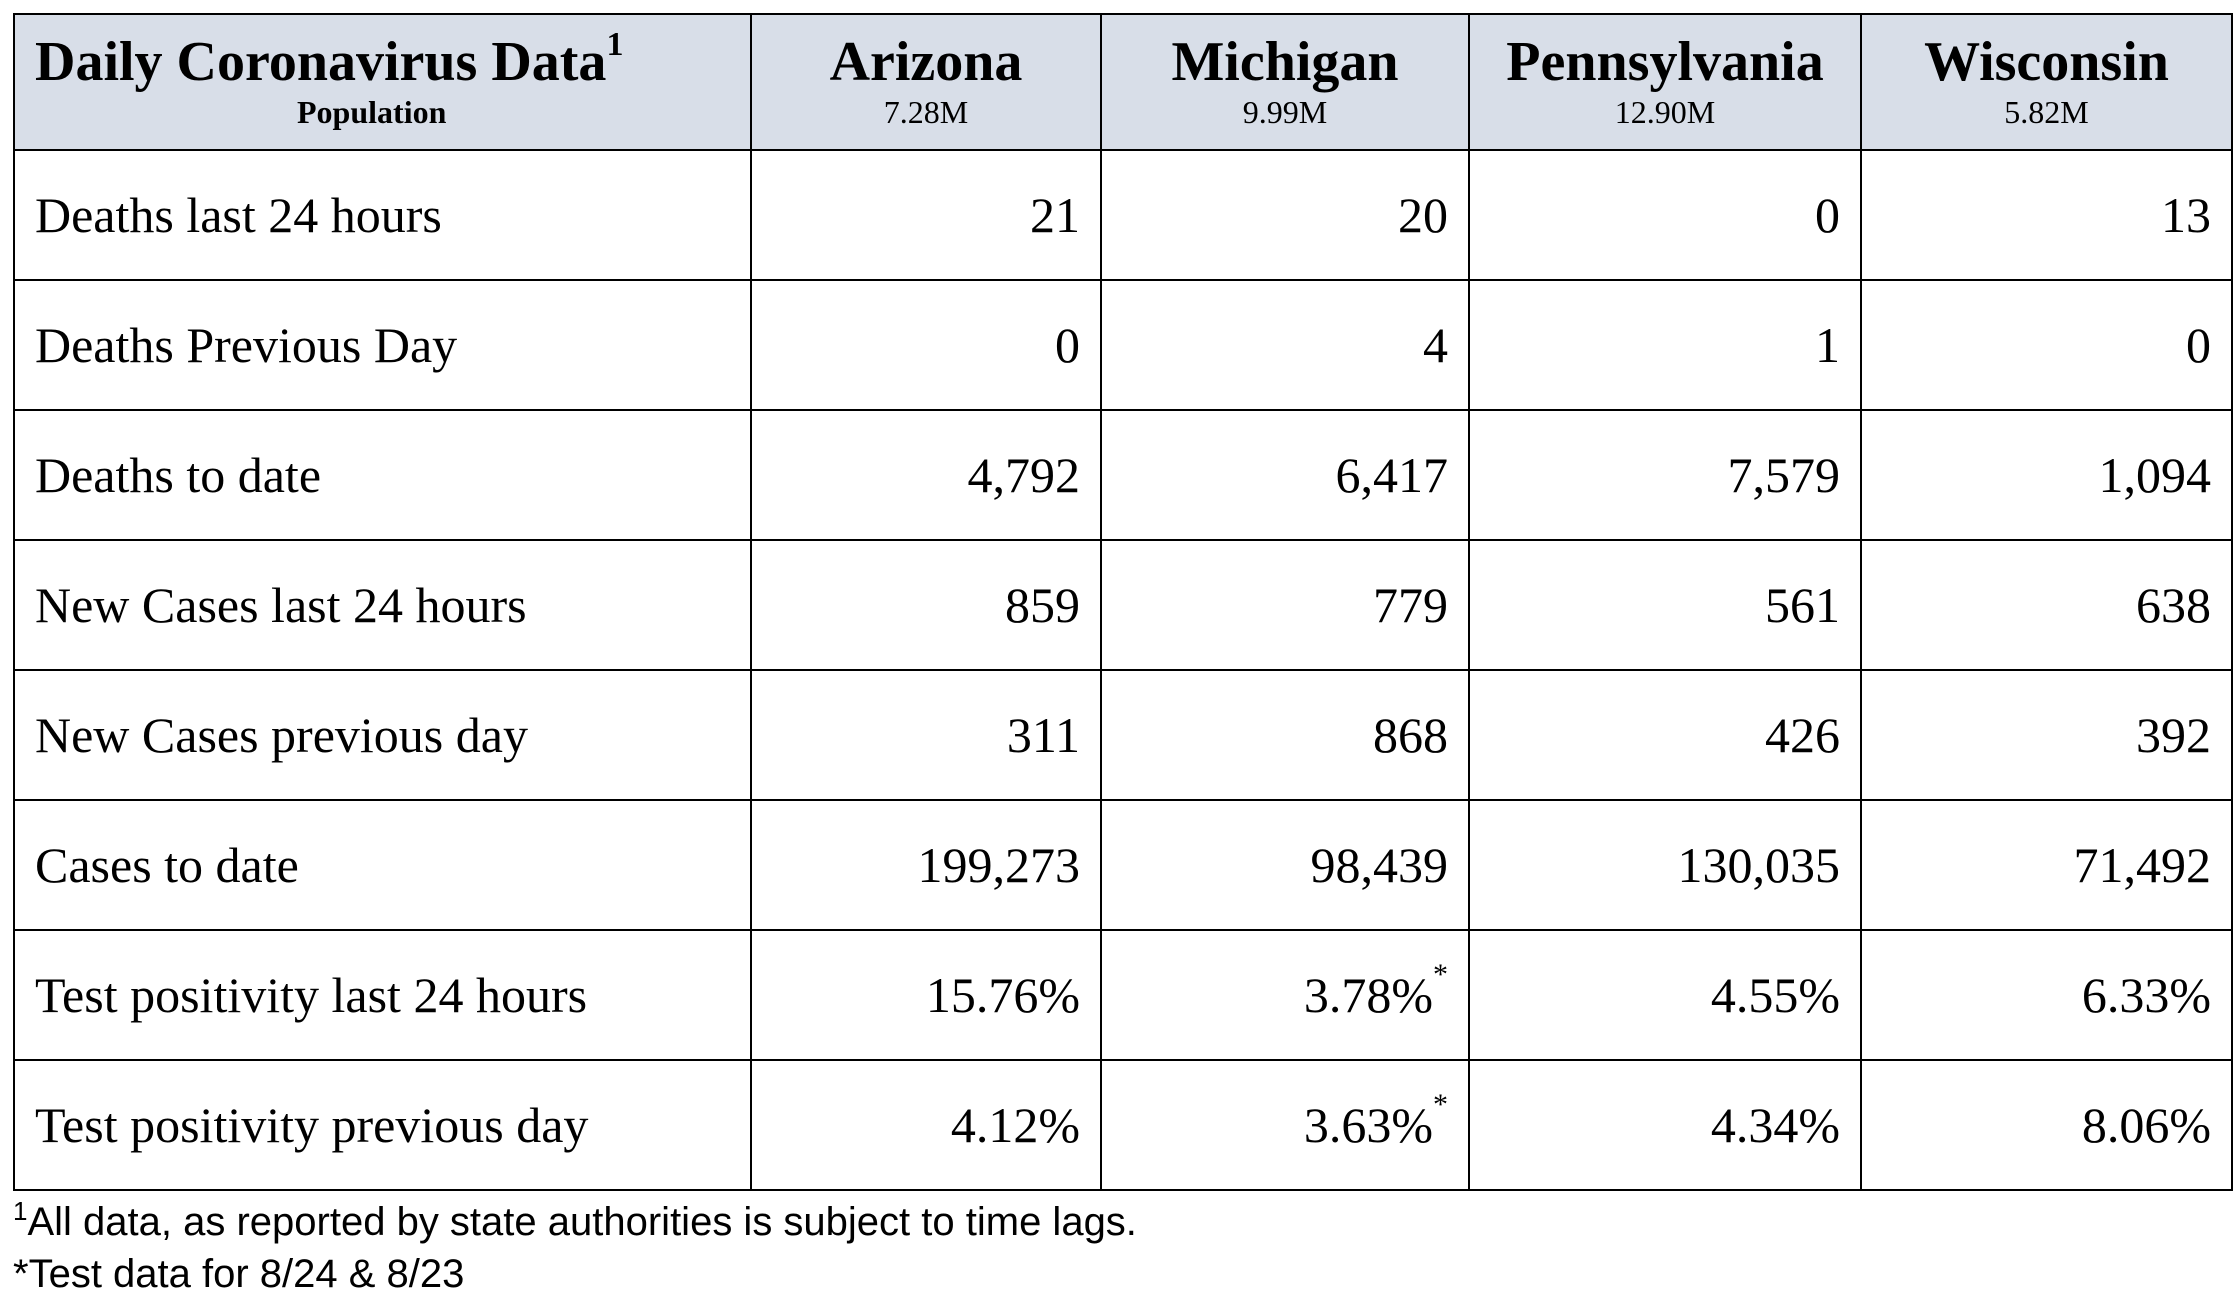  Describe the element at coordinates (382, 735) in the screenshot. I see `row-label: New Cases previous day` at that location.